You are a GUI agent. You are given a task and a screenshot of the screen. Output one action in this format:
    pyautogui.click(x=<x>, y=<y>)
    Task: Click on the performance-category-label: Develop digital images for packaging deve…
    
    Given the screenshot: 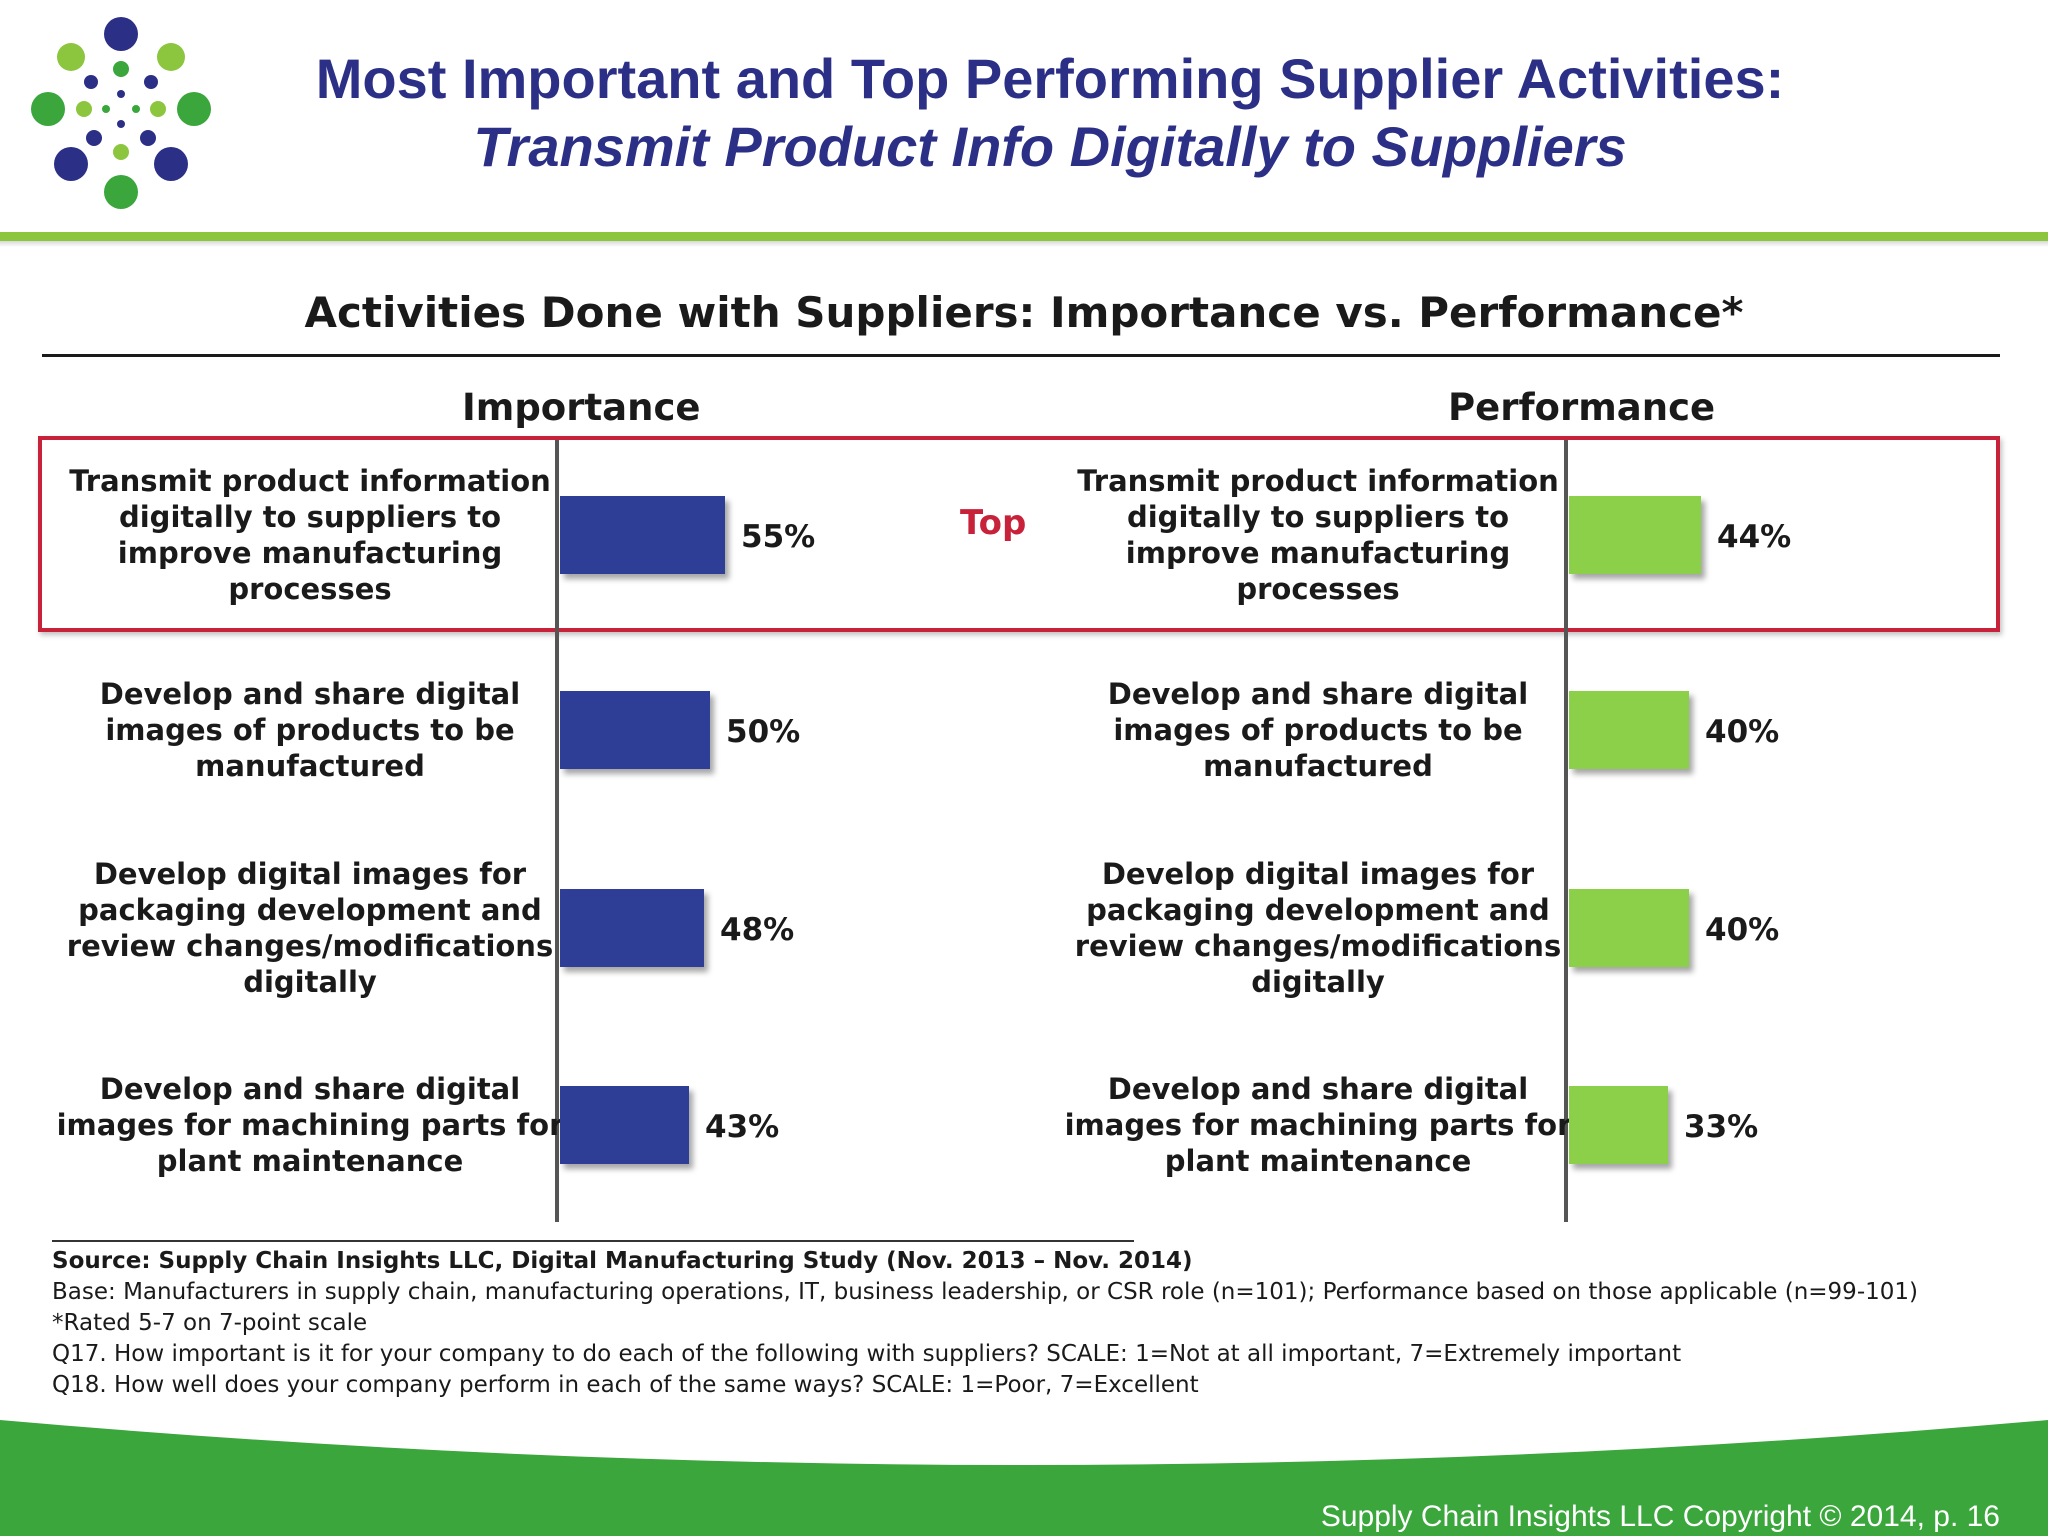 What is the action you would take?
    pyautogui.click(x=1318, y=928)
    